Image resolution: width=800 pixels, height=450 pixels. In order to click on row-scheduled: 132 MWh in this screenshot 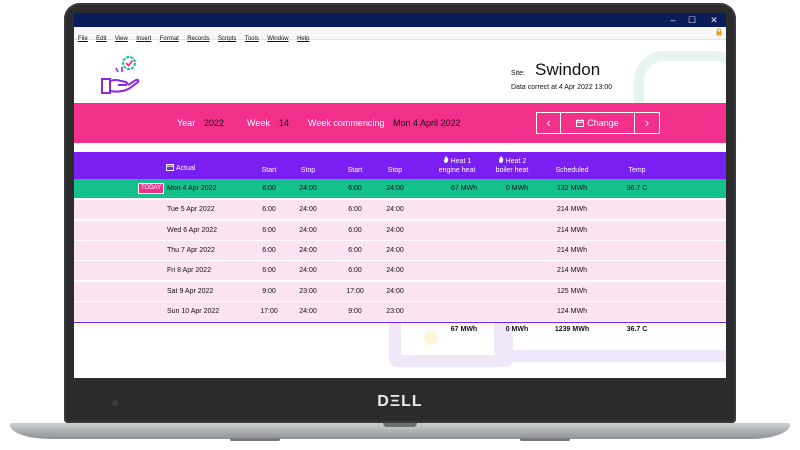, I will do `click(572, 188)`.